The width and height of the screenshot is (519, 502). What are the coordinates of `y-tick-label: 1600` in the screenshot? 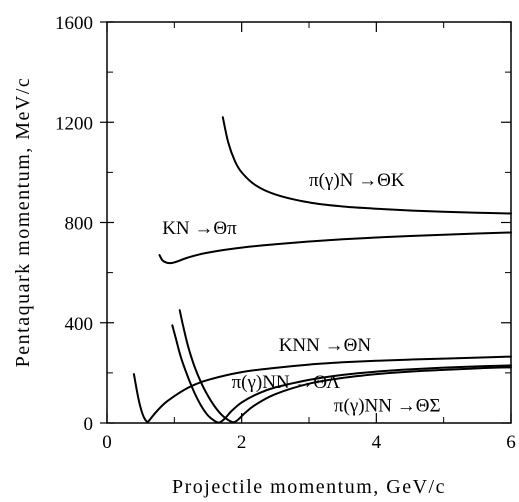 It's located at (74, 23).